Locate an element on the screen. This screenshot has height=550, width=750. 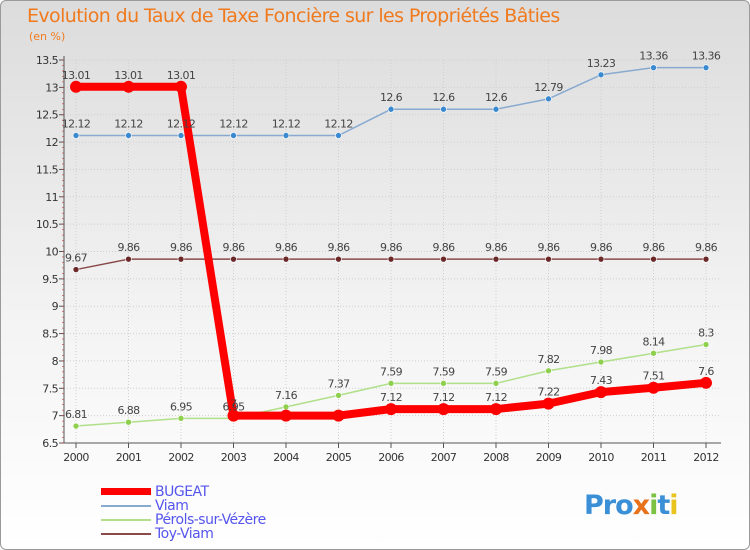
data-label: 7 is located at coordinates (233, 404).